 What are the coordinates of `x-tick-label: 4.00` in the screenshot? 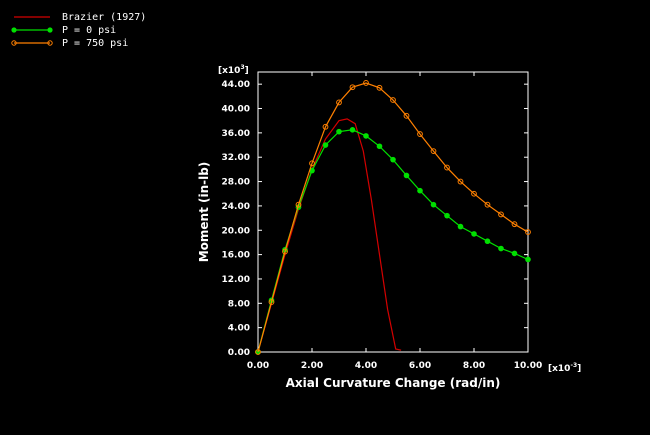 It's located at (366, 366).